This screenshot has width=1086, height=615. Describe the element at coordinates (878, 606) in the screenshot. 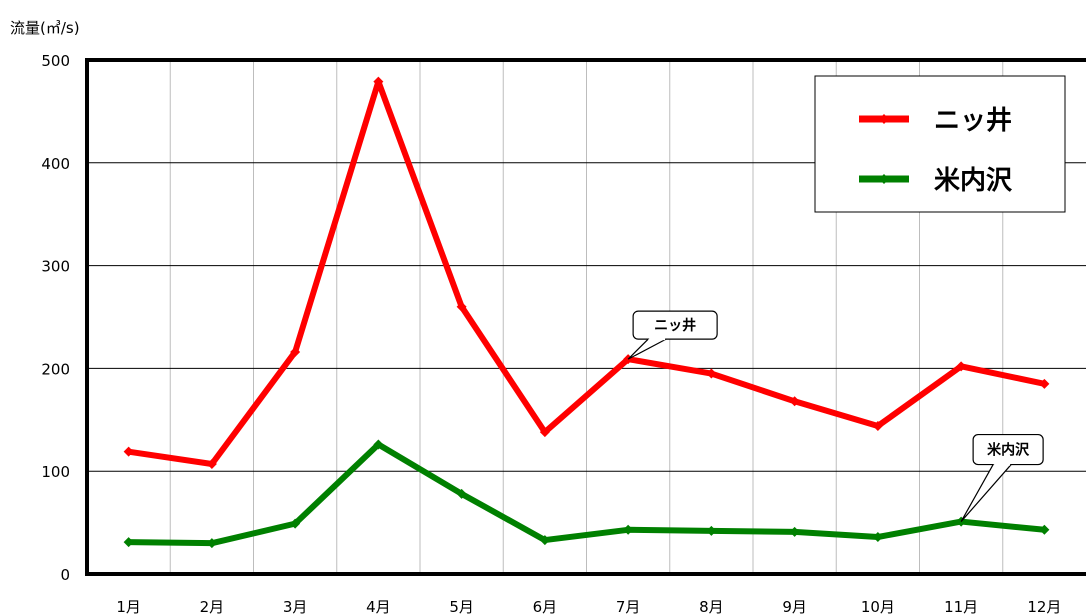

I see `x-tick-label: 10月` at that location.